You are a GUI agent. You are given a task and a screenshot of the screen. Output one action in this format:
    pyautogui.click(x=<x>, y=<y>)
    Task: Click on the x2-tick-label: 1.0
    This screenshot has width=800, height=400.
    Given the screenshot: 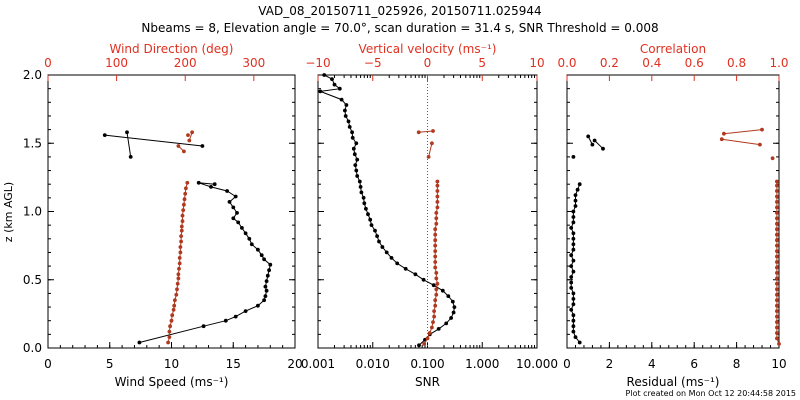 What is the action you would take?
    pyautogui.click(x=778, y=63)
    